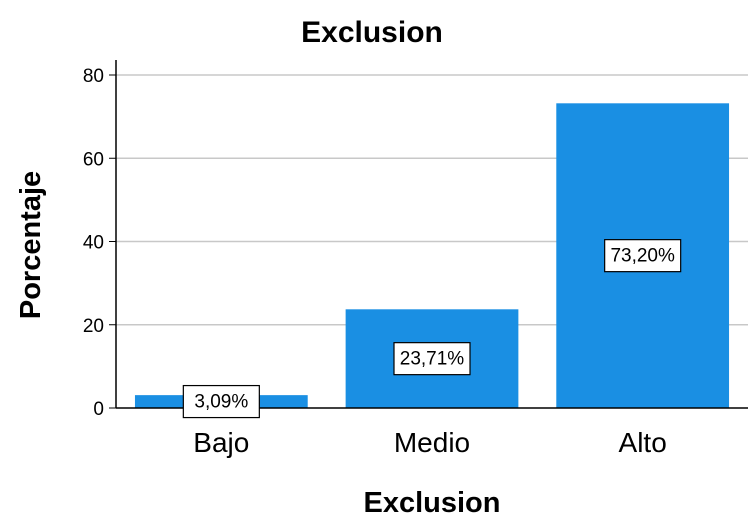  Describe the element at coordinates (221, 442) in the screenshot. I see `x-tick-label: Bajo` at that location.